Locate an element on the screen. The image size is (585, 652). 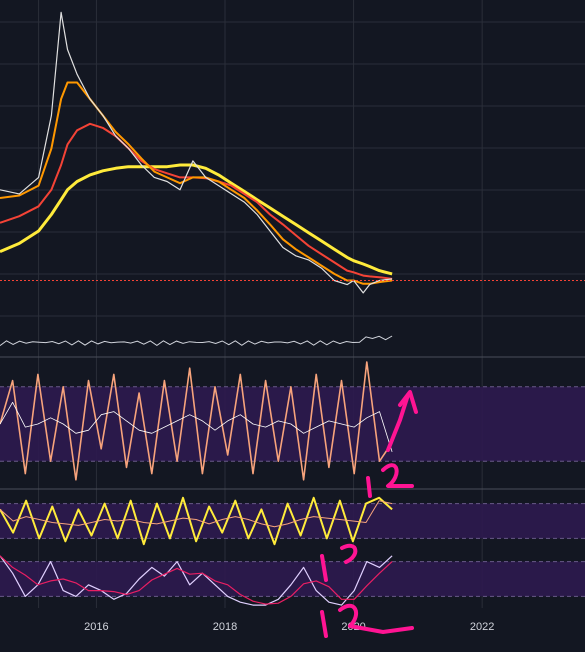
digit-1-mid is located at coordinates (324, 568).